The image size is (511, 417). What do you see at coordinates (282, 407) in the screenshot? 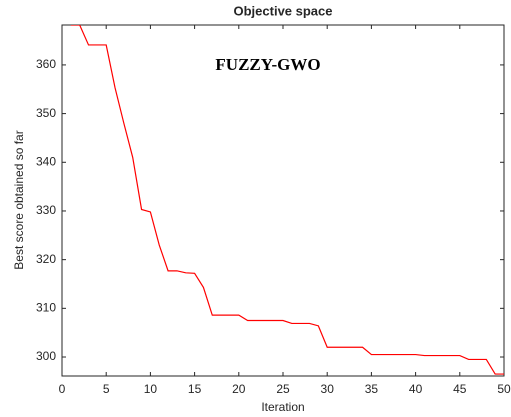
I see `x-axis-label: Iteration` at bounding box center [282, 407].